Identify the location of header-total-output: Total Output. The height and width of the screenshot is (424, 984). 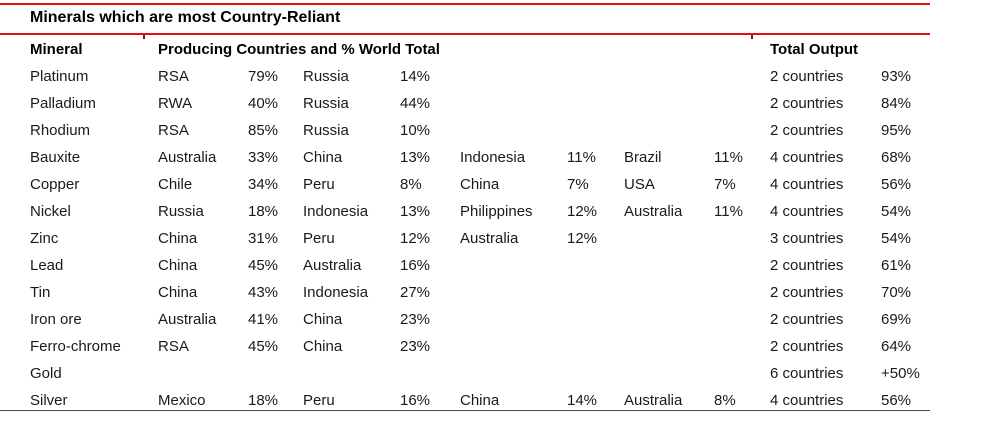
(814, 49).